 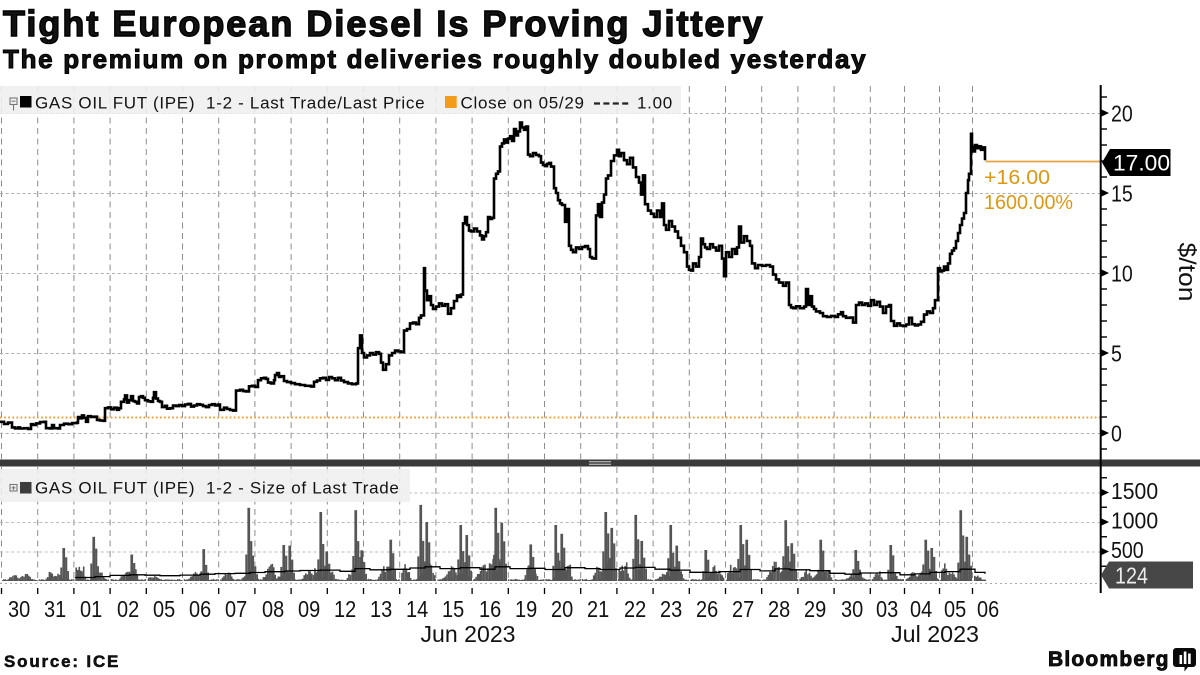 What do you see at coordinates (1141, 163) in the screenshot?
I see `svg-text: 17.00` at bounding box center [1141, 163].